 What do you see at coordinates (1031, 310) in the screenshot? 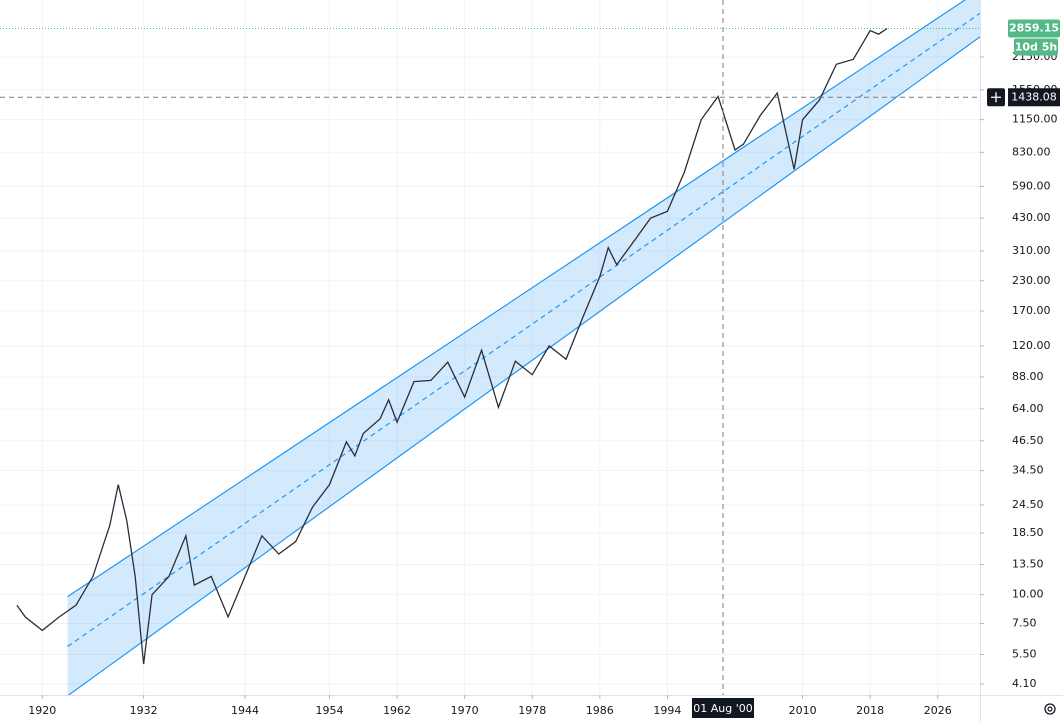
I see `y-tick-label: 170.00` at bounding box center [1031, 310].